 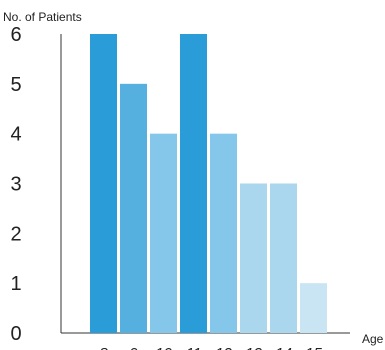 I want to click on x-tick-label: 13, so click(x=253, y=347).